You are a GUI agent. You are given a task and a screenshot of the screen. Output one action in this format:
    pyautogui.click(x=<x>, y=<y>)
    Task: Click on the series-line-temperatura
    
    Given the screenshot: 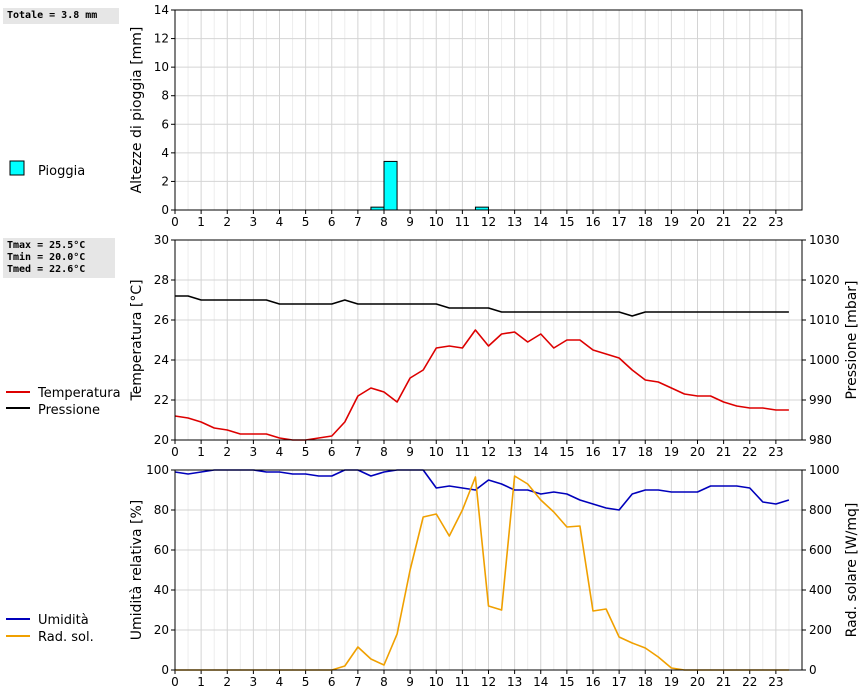 What is the action you would take?
    pyautogui.click(x=481, y=385)
    